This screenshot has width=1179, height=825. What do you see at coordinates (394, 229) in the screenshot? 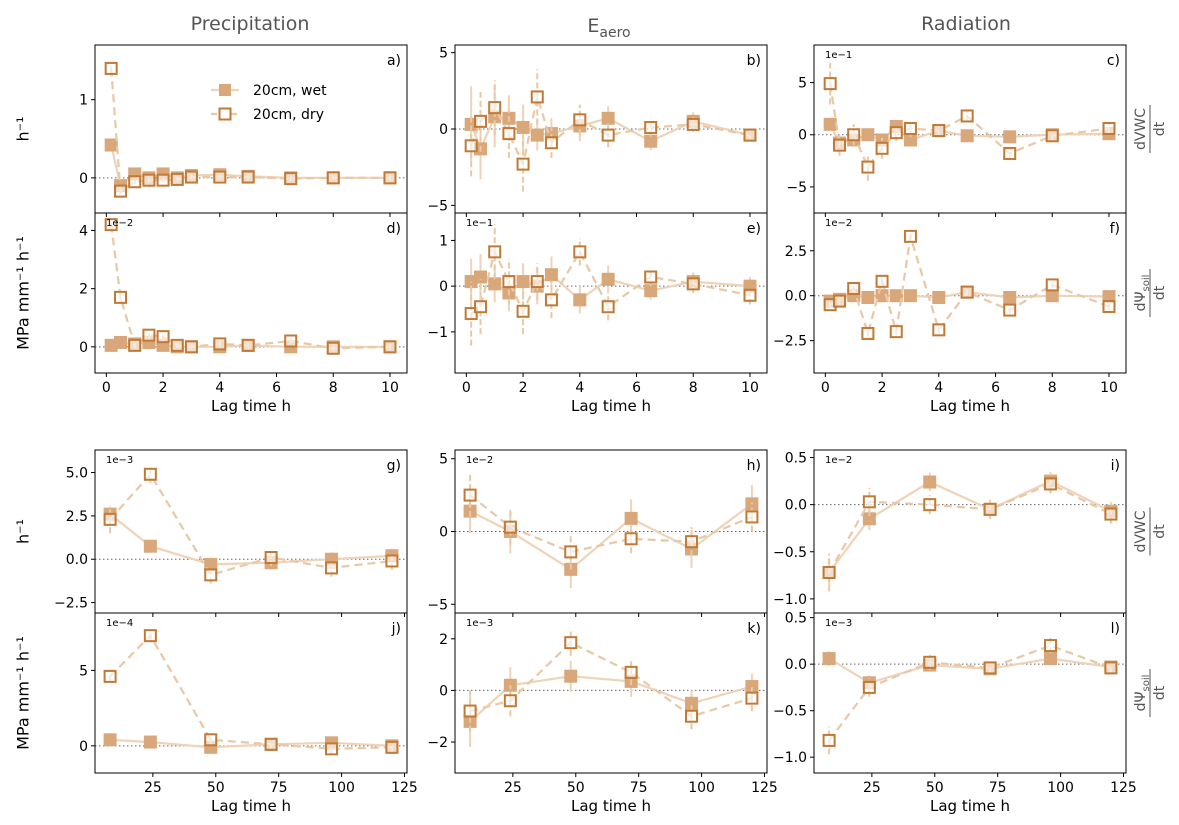
I see `panel-letter: d)` at bounding box center [394, 229].